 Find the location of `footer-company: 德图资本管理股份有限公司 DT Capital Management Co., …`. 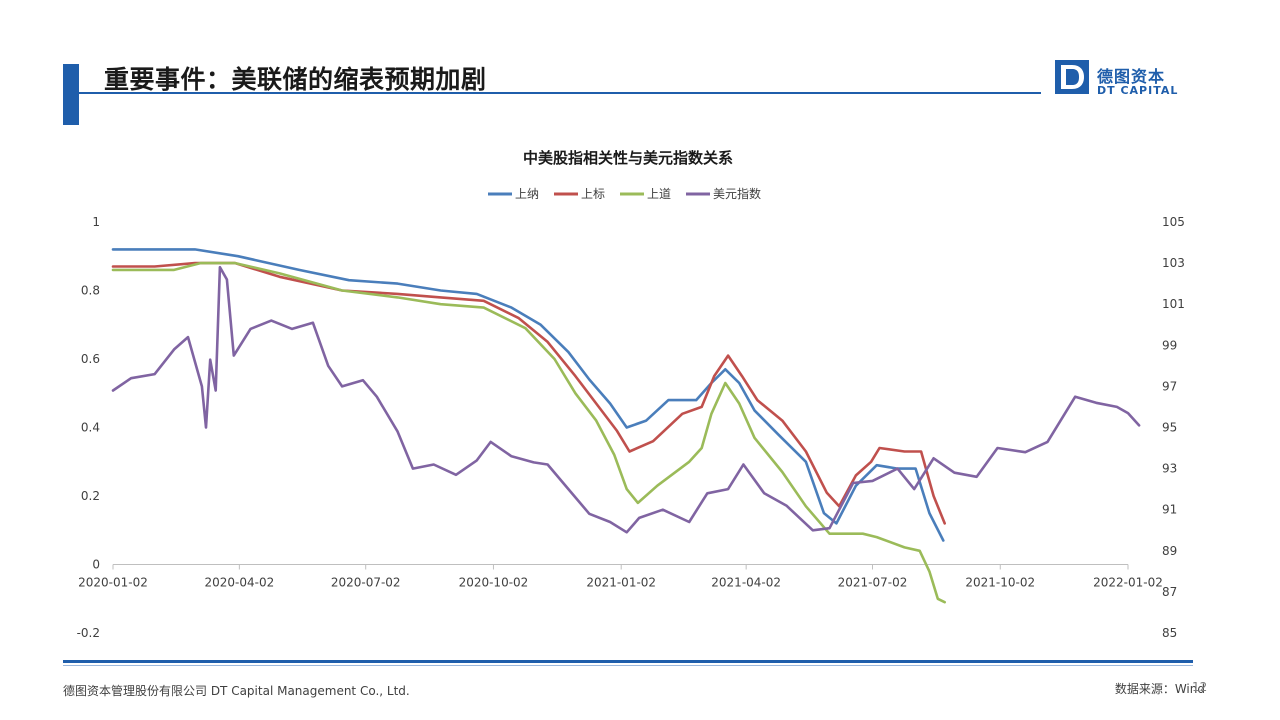

footer-company: 德图资本管理股份有限公司 DT Capital Management Co., … is located at coordinates (236, 691).